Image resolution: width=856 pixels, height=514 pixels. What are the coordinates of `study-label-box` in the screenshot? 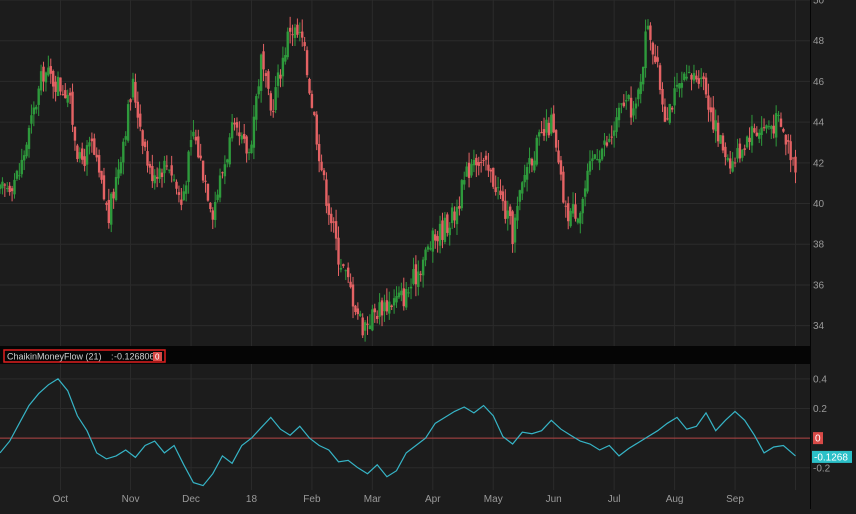 It's located at (84, 356).